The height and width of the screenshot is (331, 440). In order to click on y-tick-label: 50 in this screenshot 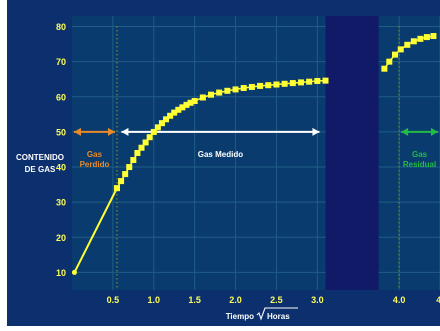, I will do `click(61, 132)`.